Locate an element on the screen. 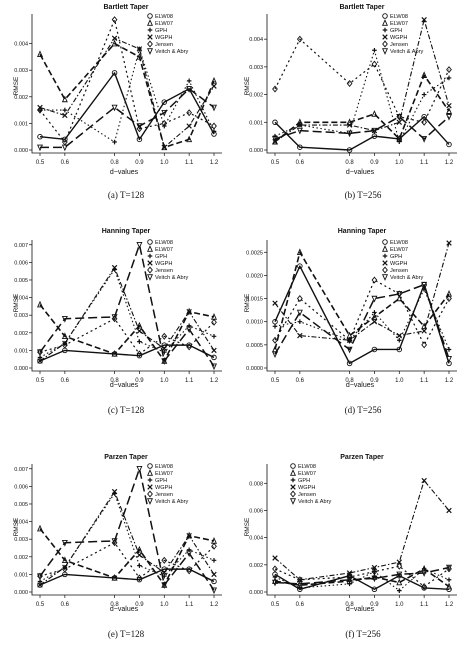 The height and width of the screenshot is (650, 474). chart-title: Bartlett Taper is located at coordinates (126, 7).